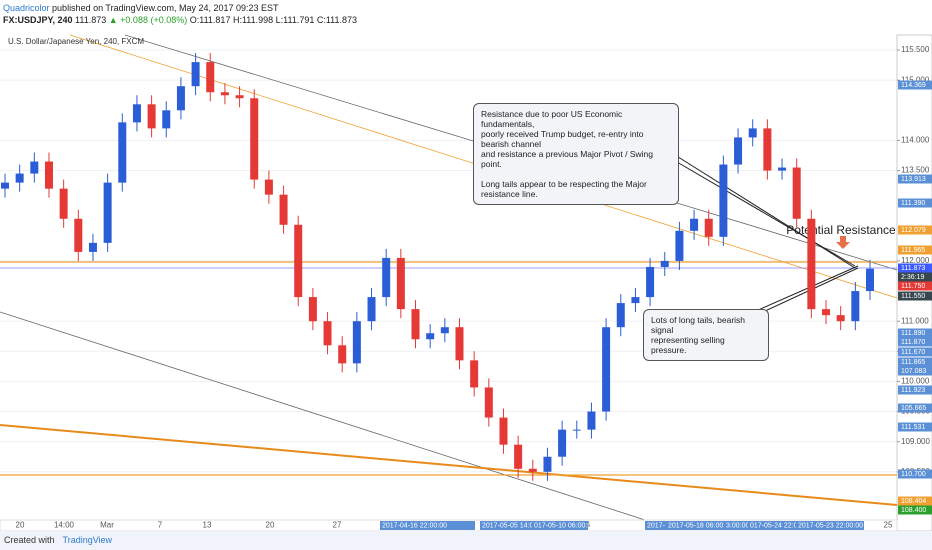 This screenshot has width=932, height=550. I want to click on annotation: Potential Resistance, so click(841, 230).